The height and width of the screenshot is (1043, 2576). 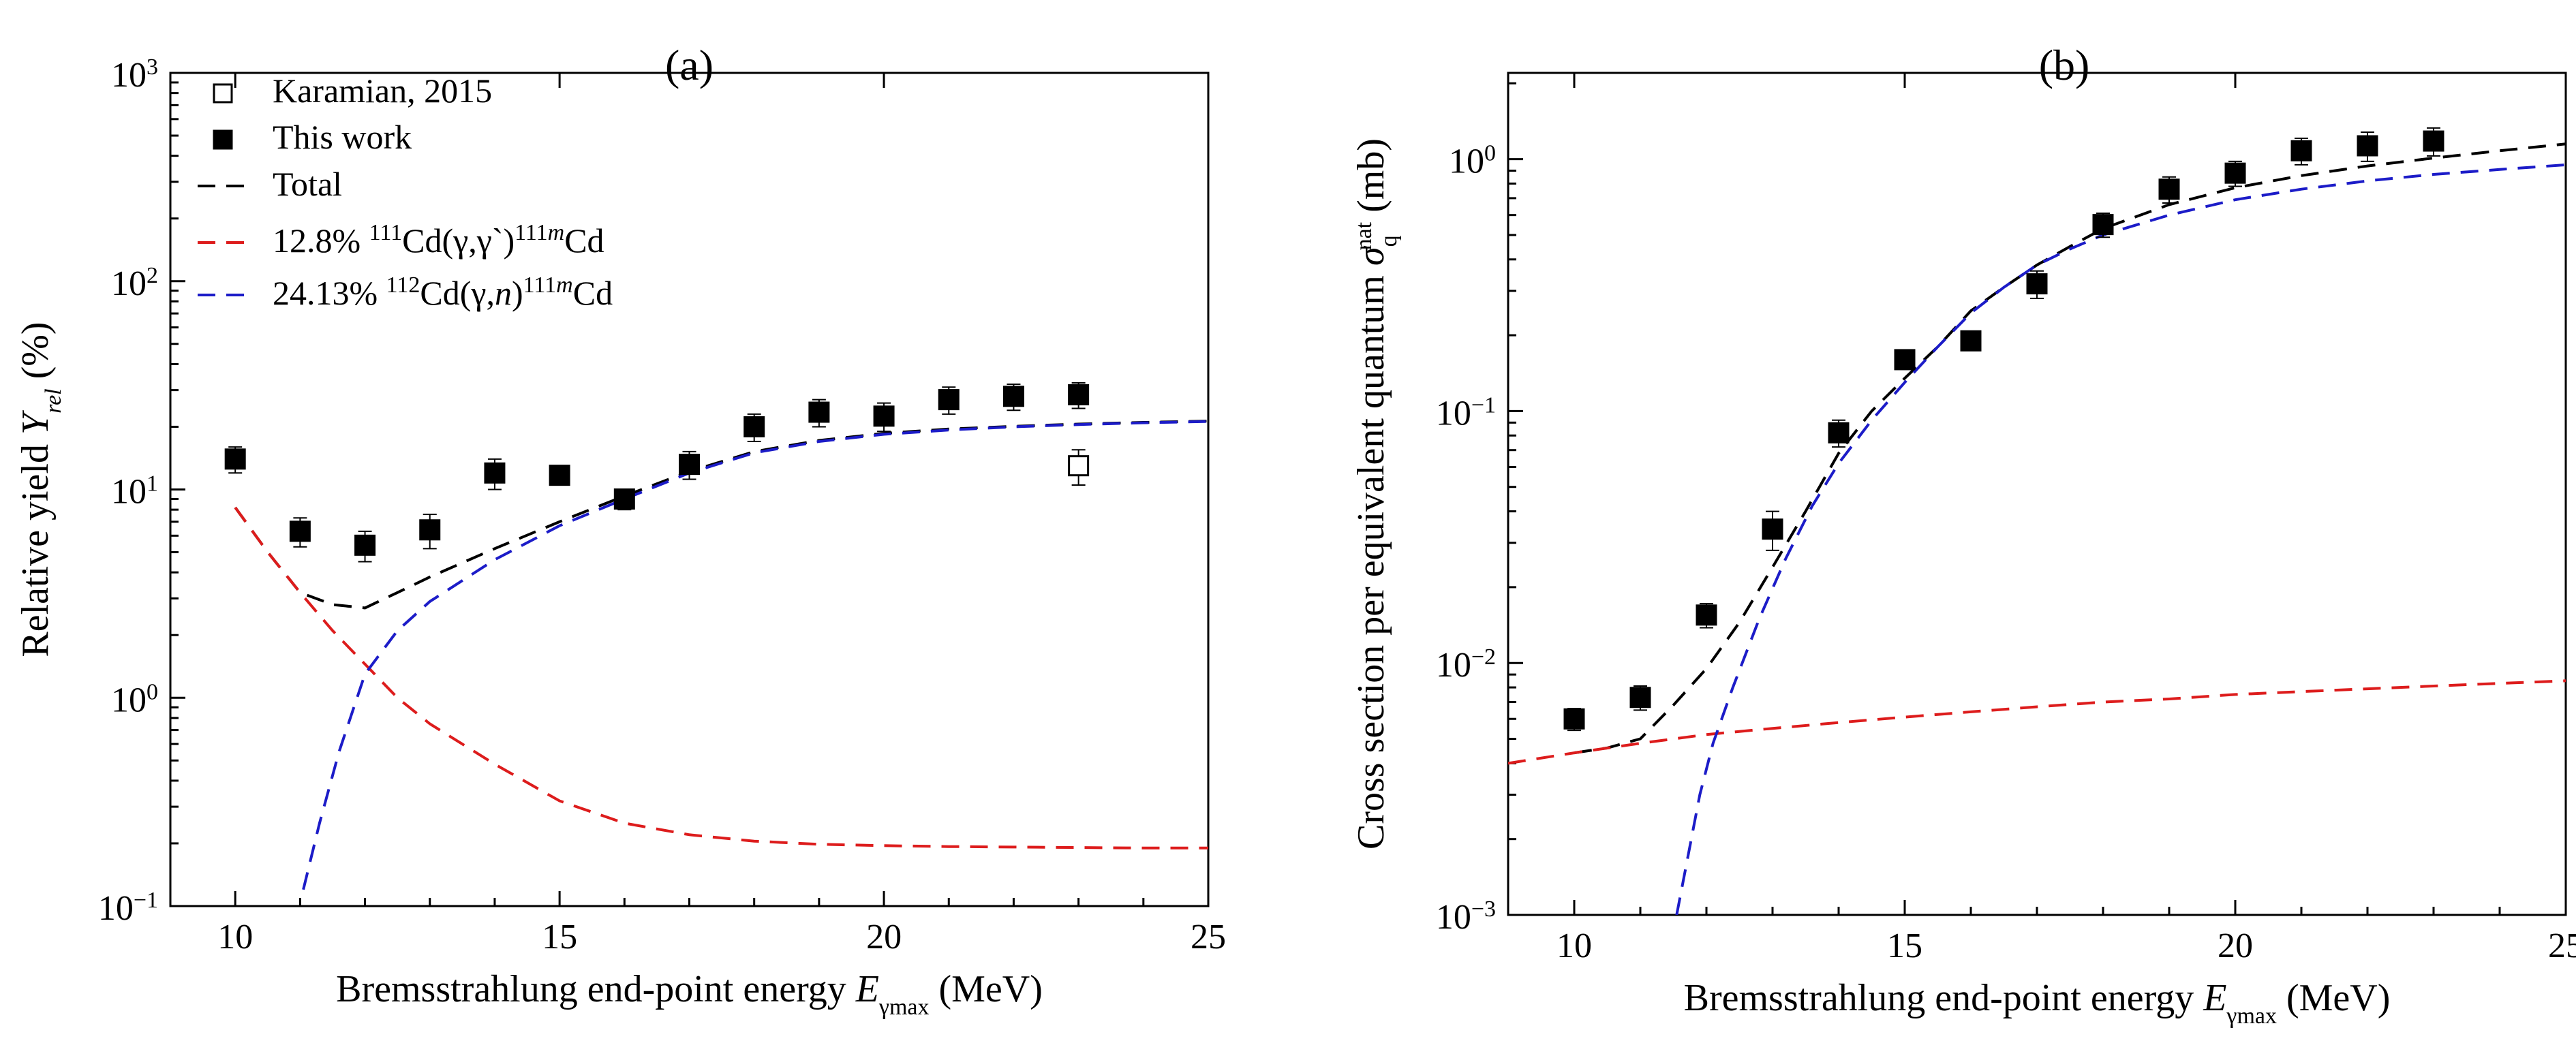 What do you see at coordinates (1575, 946) in the screenshot?
I see `x-tick-label: 10` at bounding box center [1575, 946].